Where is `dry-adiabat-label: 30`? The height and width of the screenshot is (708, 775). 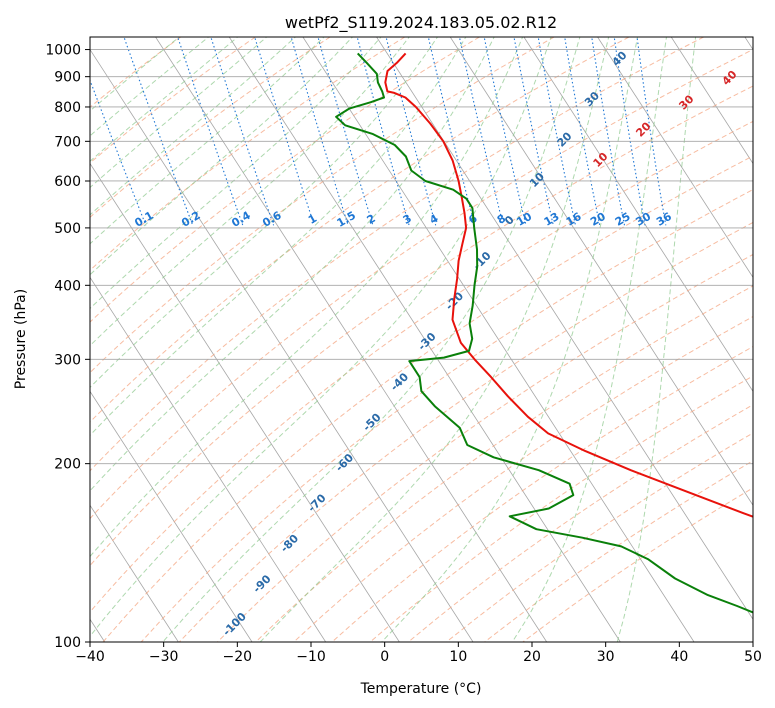 dry-adiabat-label: 30 is located at coordinates (592, 99).